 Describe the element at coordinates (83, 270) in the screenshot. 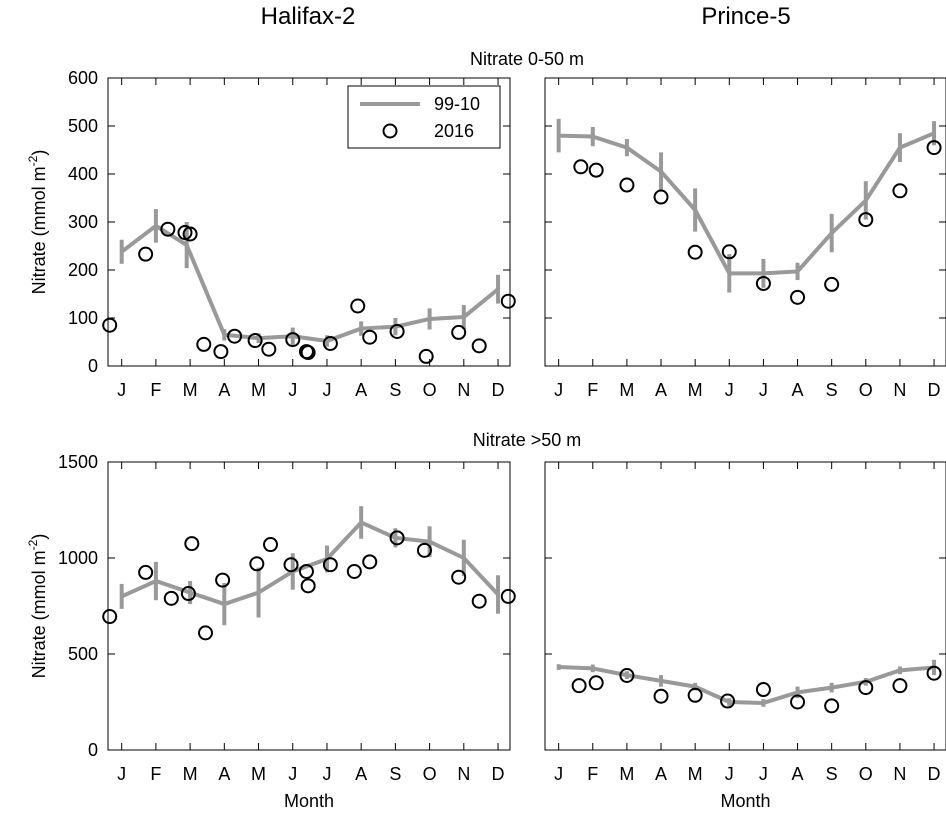

I see `y-tick-label: 200` at that location.